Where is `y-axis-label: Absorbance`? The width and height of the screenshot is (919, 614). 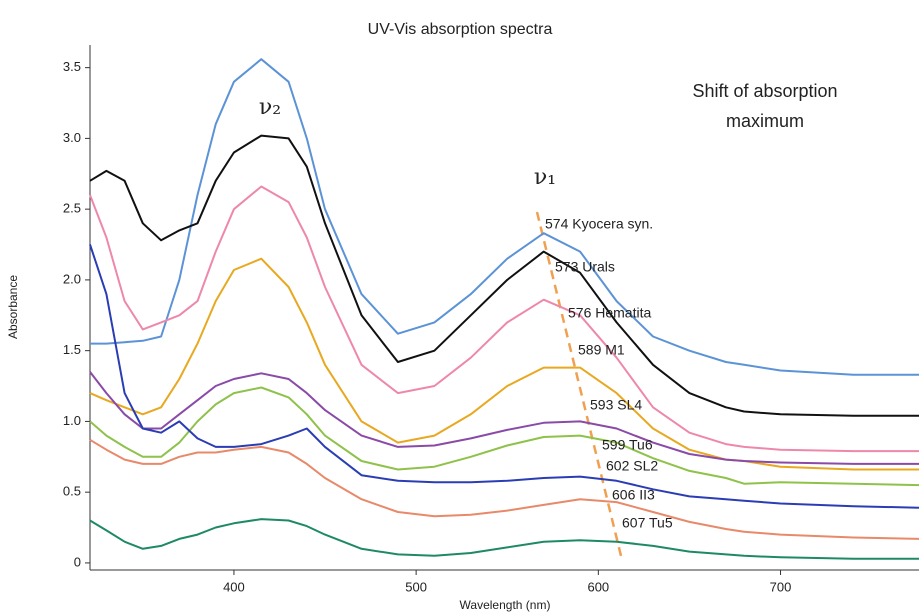
y-axis-label: Absorbance is located at coordinates (13, 307).